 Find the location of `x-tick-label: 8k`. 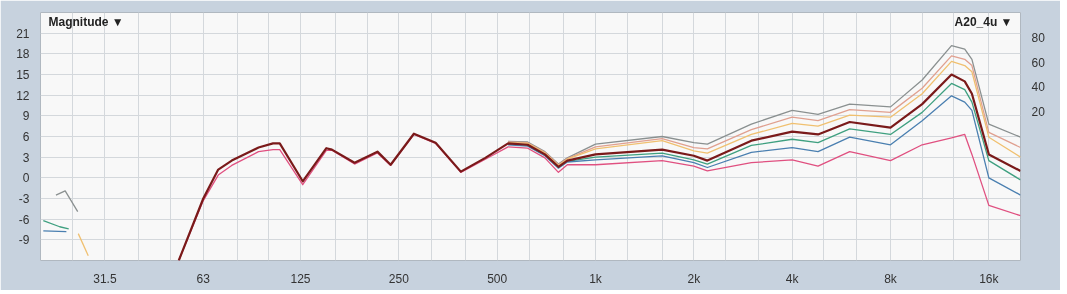

x-tick-label: 8k is located at coordinates (891, 278).